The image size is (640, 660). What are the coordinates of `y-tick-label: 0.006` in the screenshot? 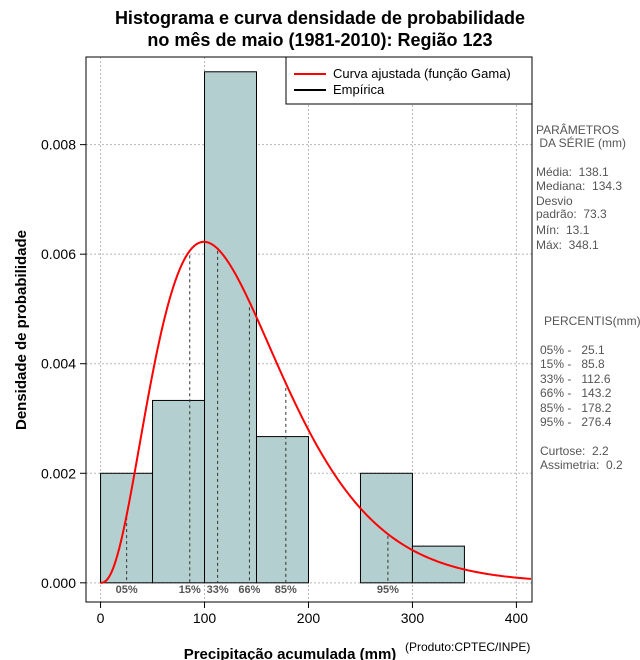 It's located at (58, 254).